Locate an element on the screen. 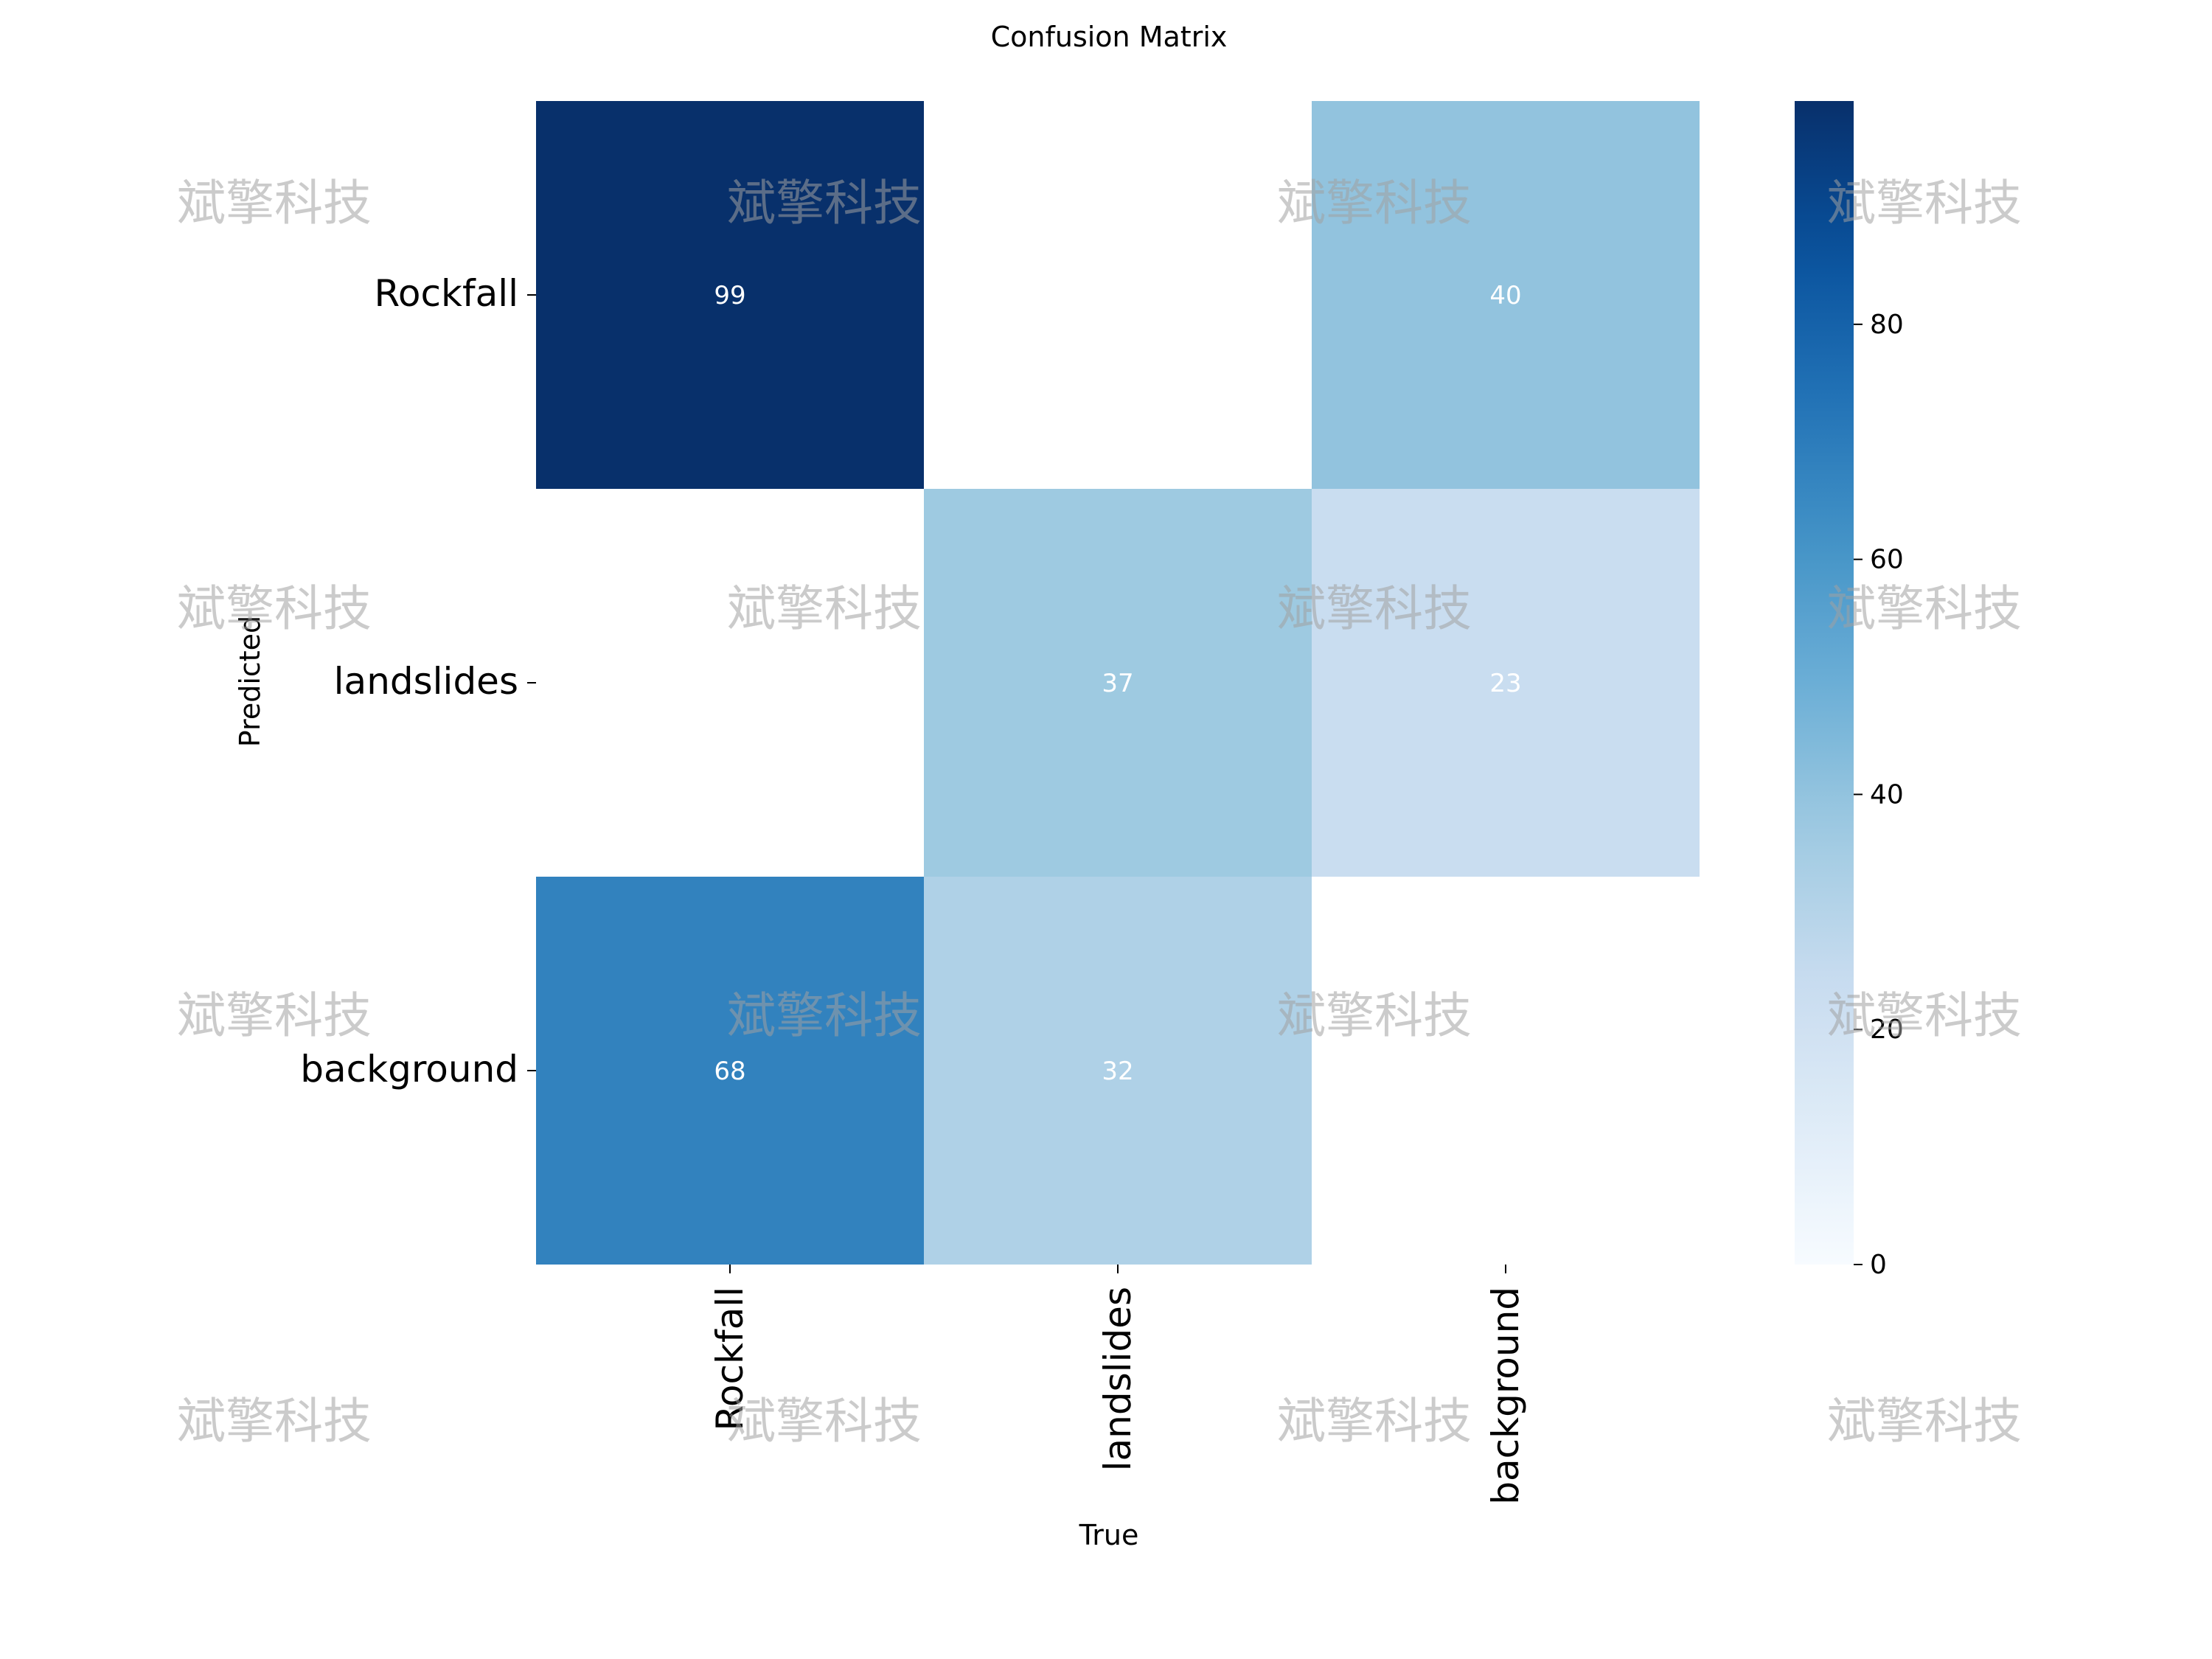  heatmap-cell-background-landslides is located at coordinates (1118, 1071).